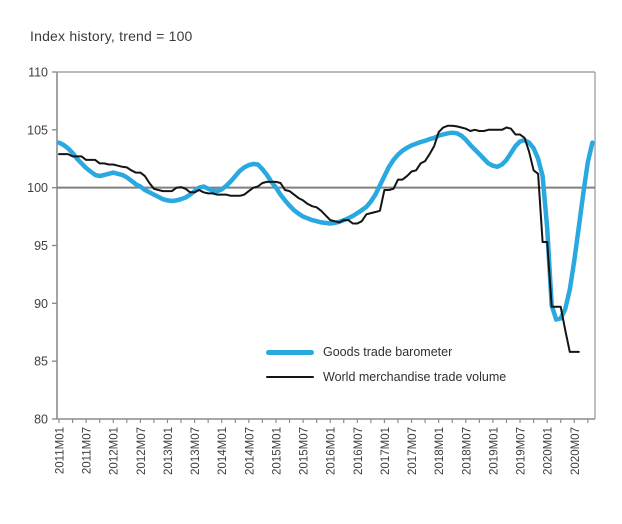  I want to click on y-tick-label: 105, so click(37, 130).